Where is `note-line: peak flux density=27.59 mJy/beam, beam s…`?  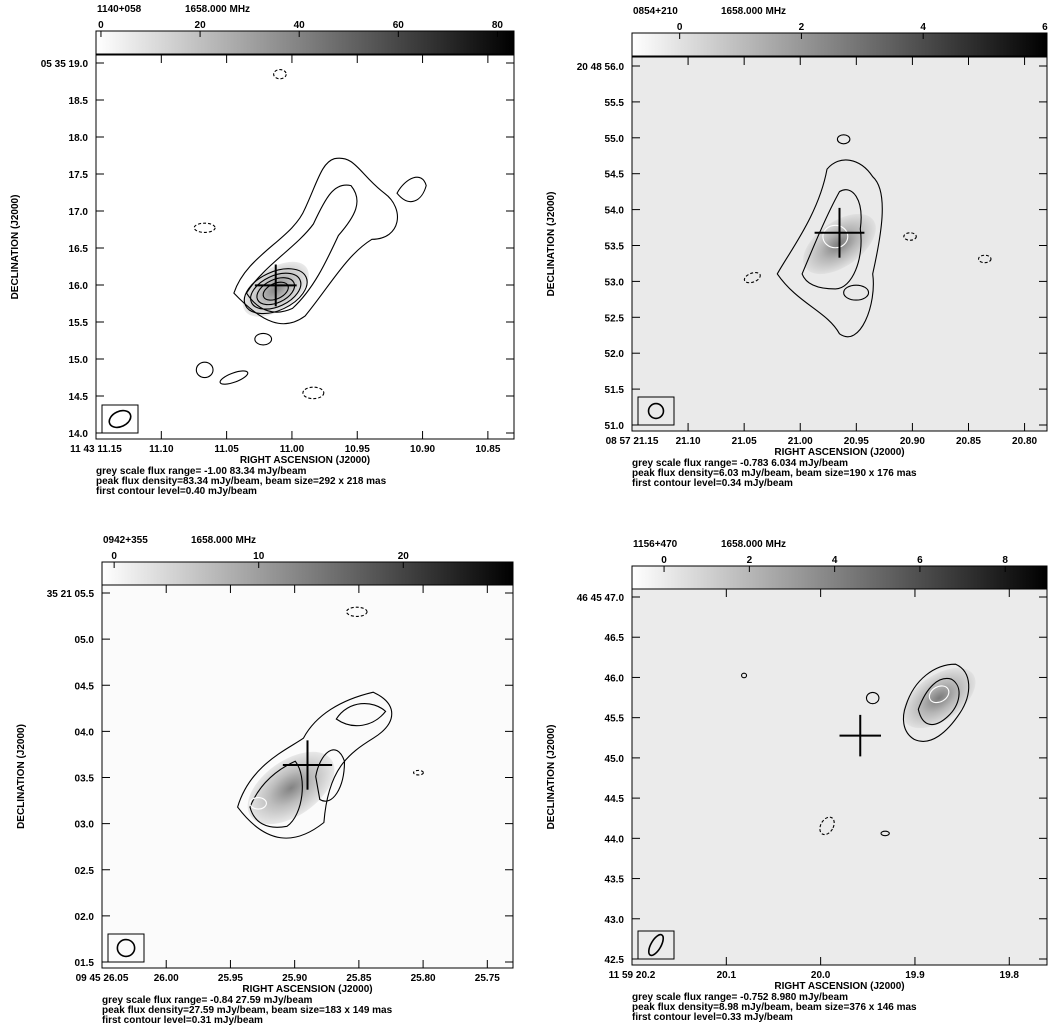
note-line: peak flux density=27.59 mJy/beam, beam s… is located at coordinates (247, 1010).